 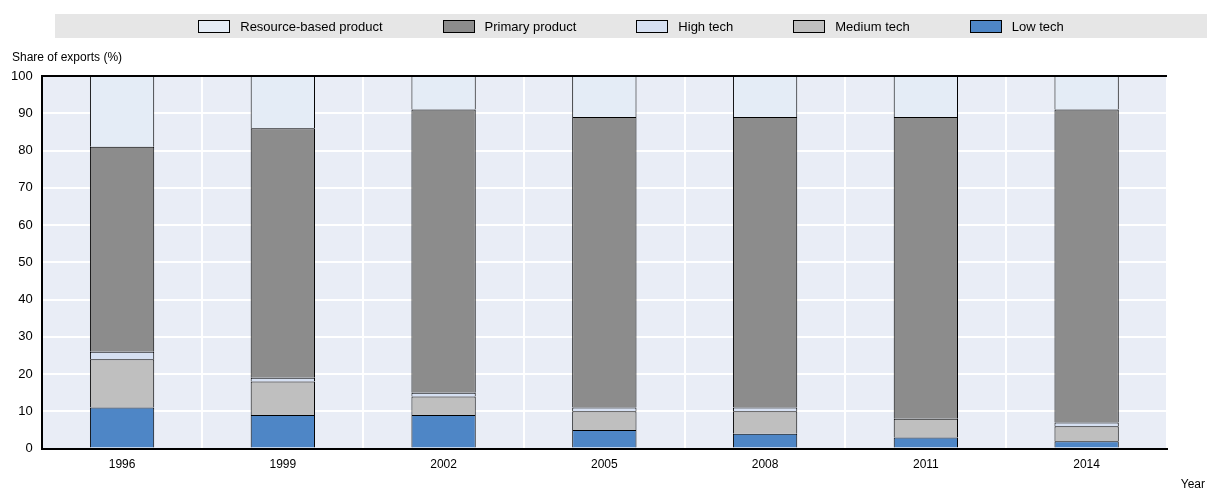 I want to click on x-tick-label: 2005, so click(x=604, y=464).